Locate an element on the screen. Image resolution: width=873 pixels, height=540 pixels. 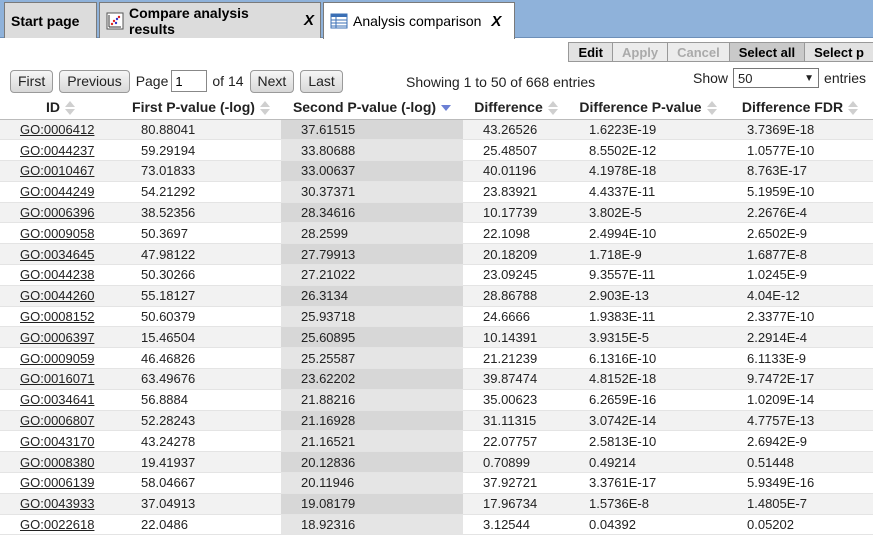
go-term-link: GO:0009059 is located at coordinates (57, 358).